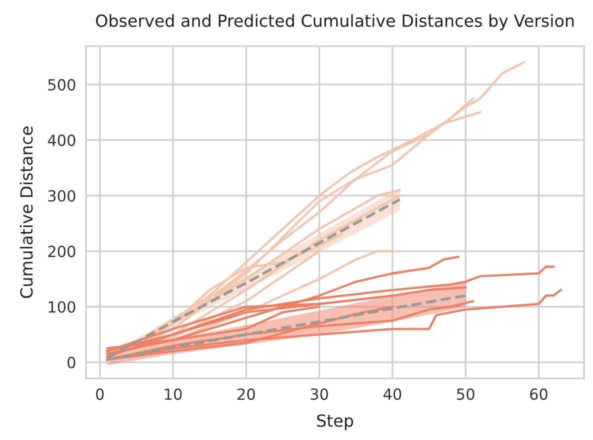 This screenshot has height=440, width=593. What do you see at coordinates (100, 394) in the screenshot?
I see `x-tick-label: 0` at bounding box center [100, 394].